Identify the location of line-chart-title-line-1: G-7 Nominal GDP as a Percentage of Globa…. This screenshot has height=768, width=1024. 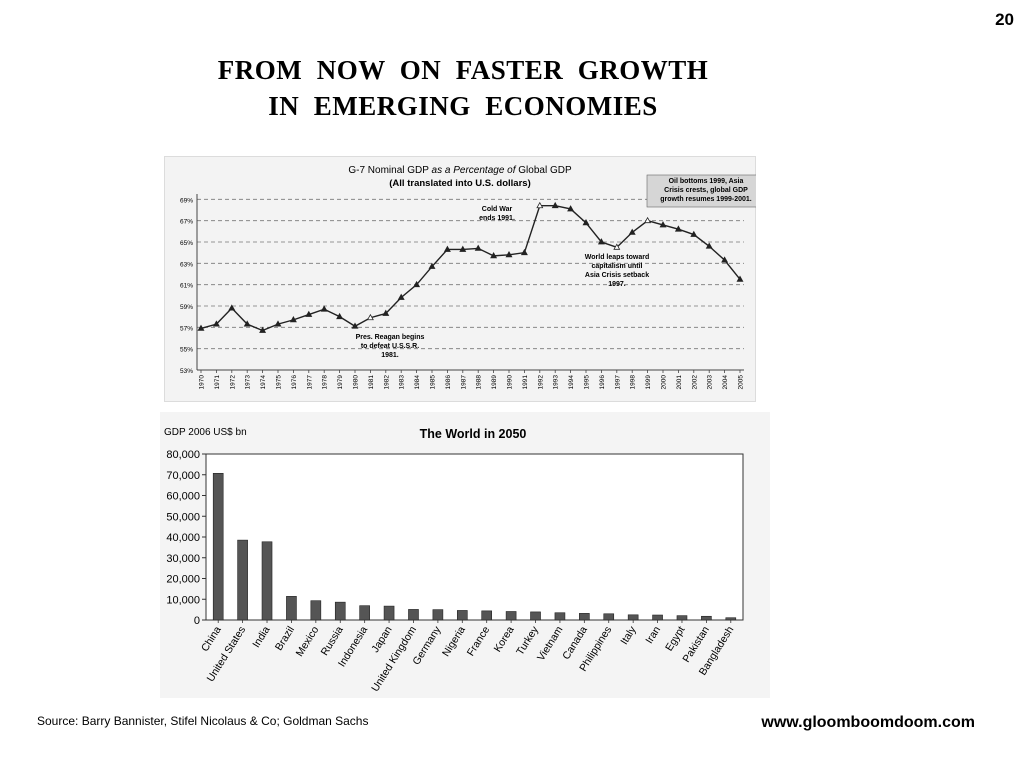
(460, 170).